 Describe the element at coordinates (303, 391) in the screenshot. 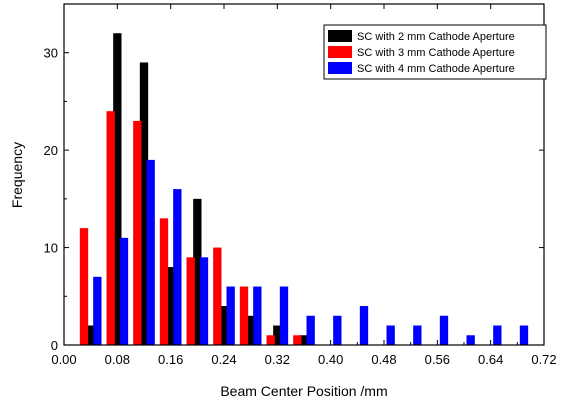

I see `x-axis-title: Beam Center Position /mm` at that location.